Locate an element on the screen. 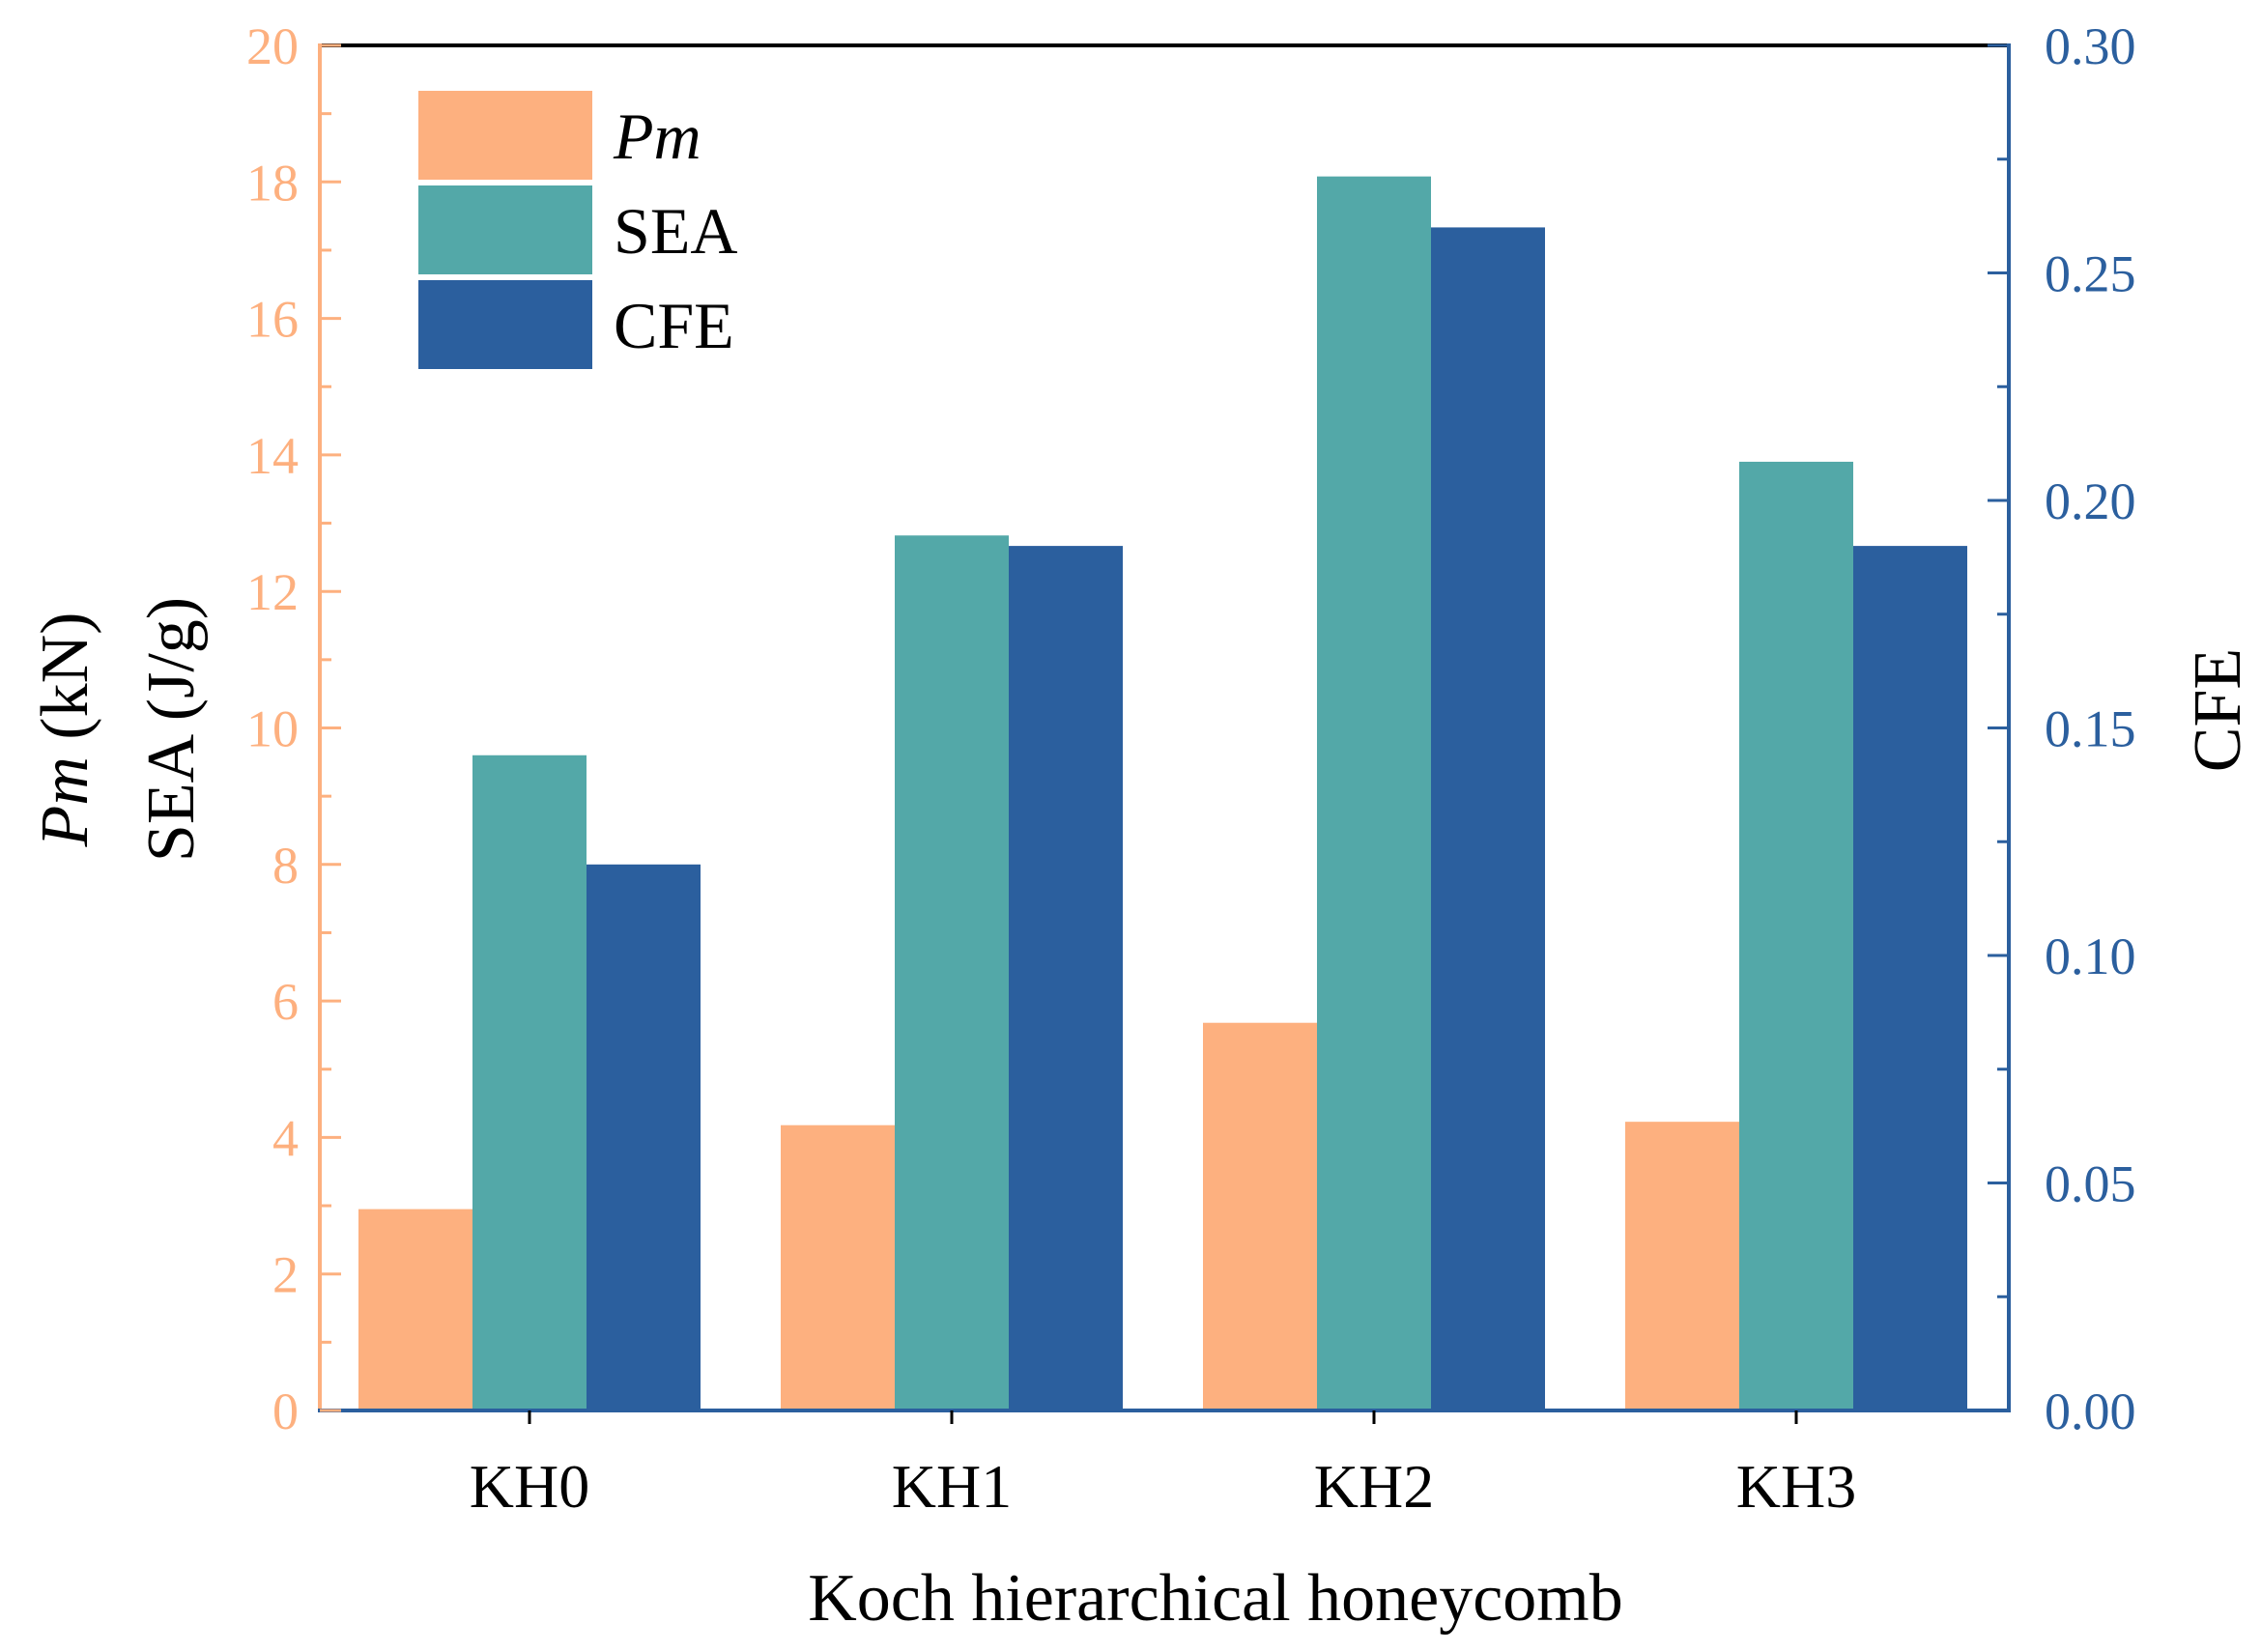 Image resolution: width=2261 pixels, height=1652 pixels. legend: Pm SEA CFE is located at coordinates (577, 230).